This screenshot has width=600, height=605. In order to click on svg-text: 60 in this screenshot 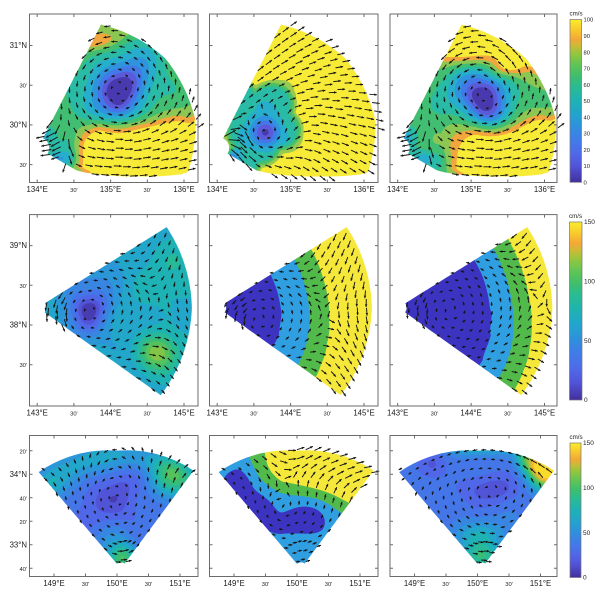, I will do `click(587, 86)`.